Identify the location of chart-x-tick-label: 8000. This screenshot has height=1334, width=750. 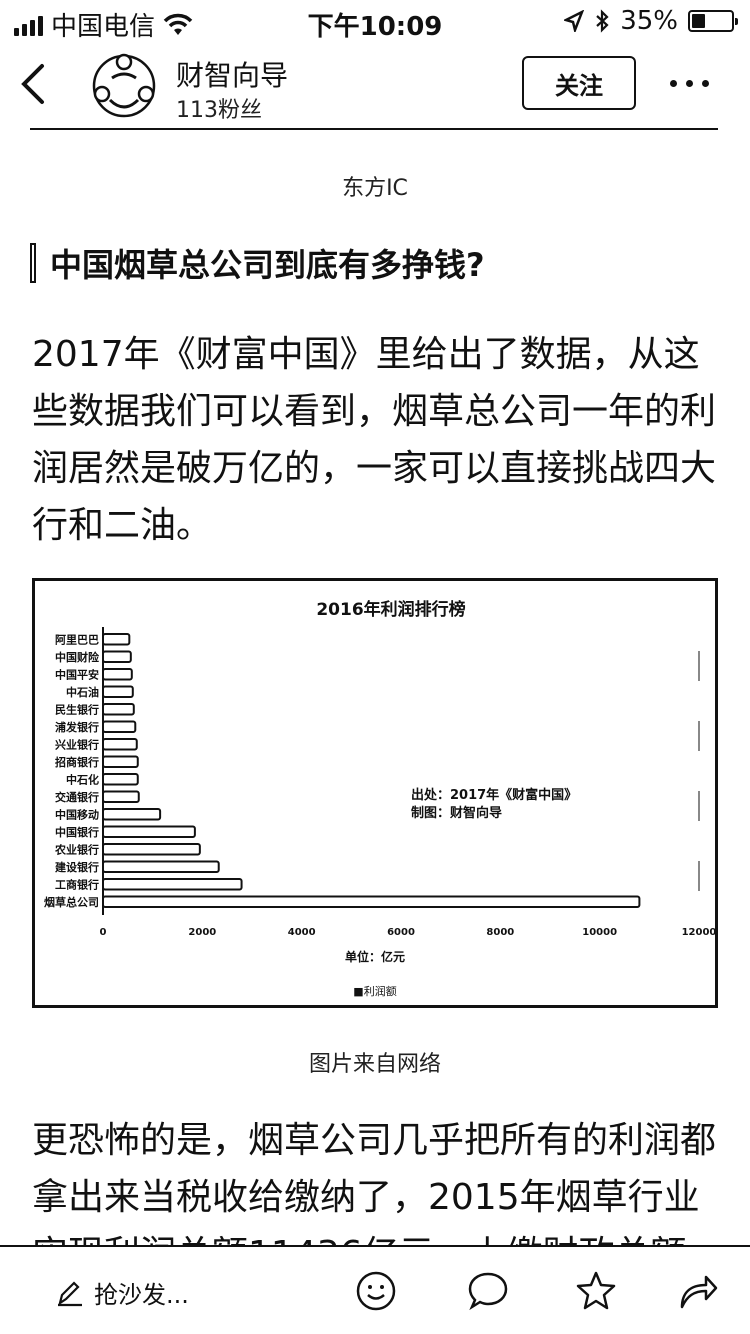
(500, 932).